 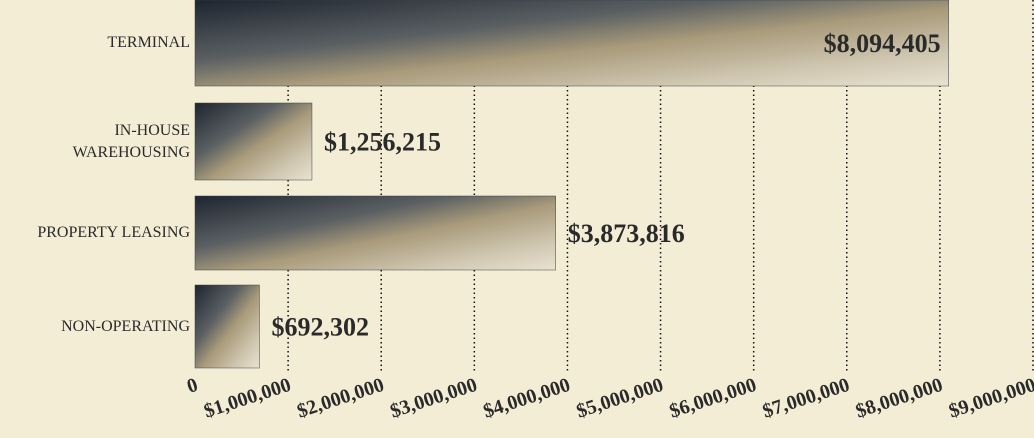 I want to click on category-label: TERMINAL, so click(x=148, y=42).